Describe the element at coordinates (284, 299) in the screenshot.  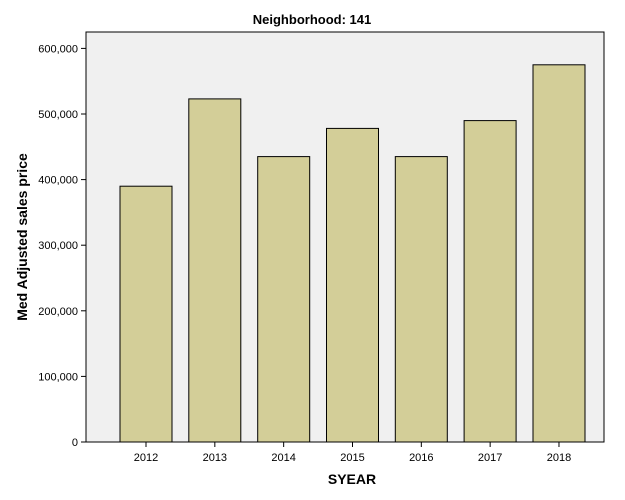
I see `bar-2014` at that location.